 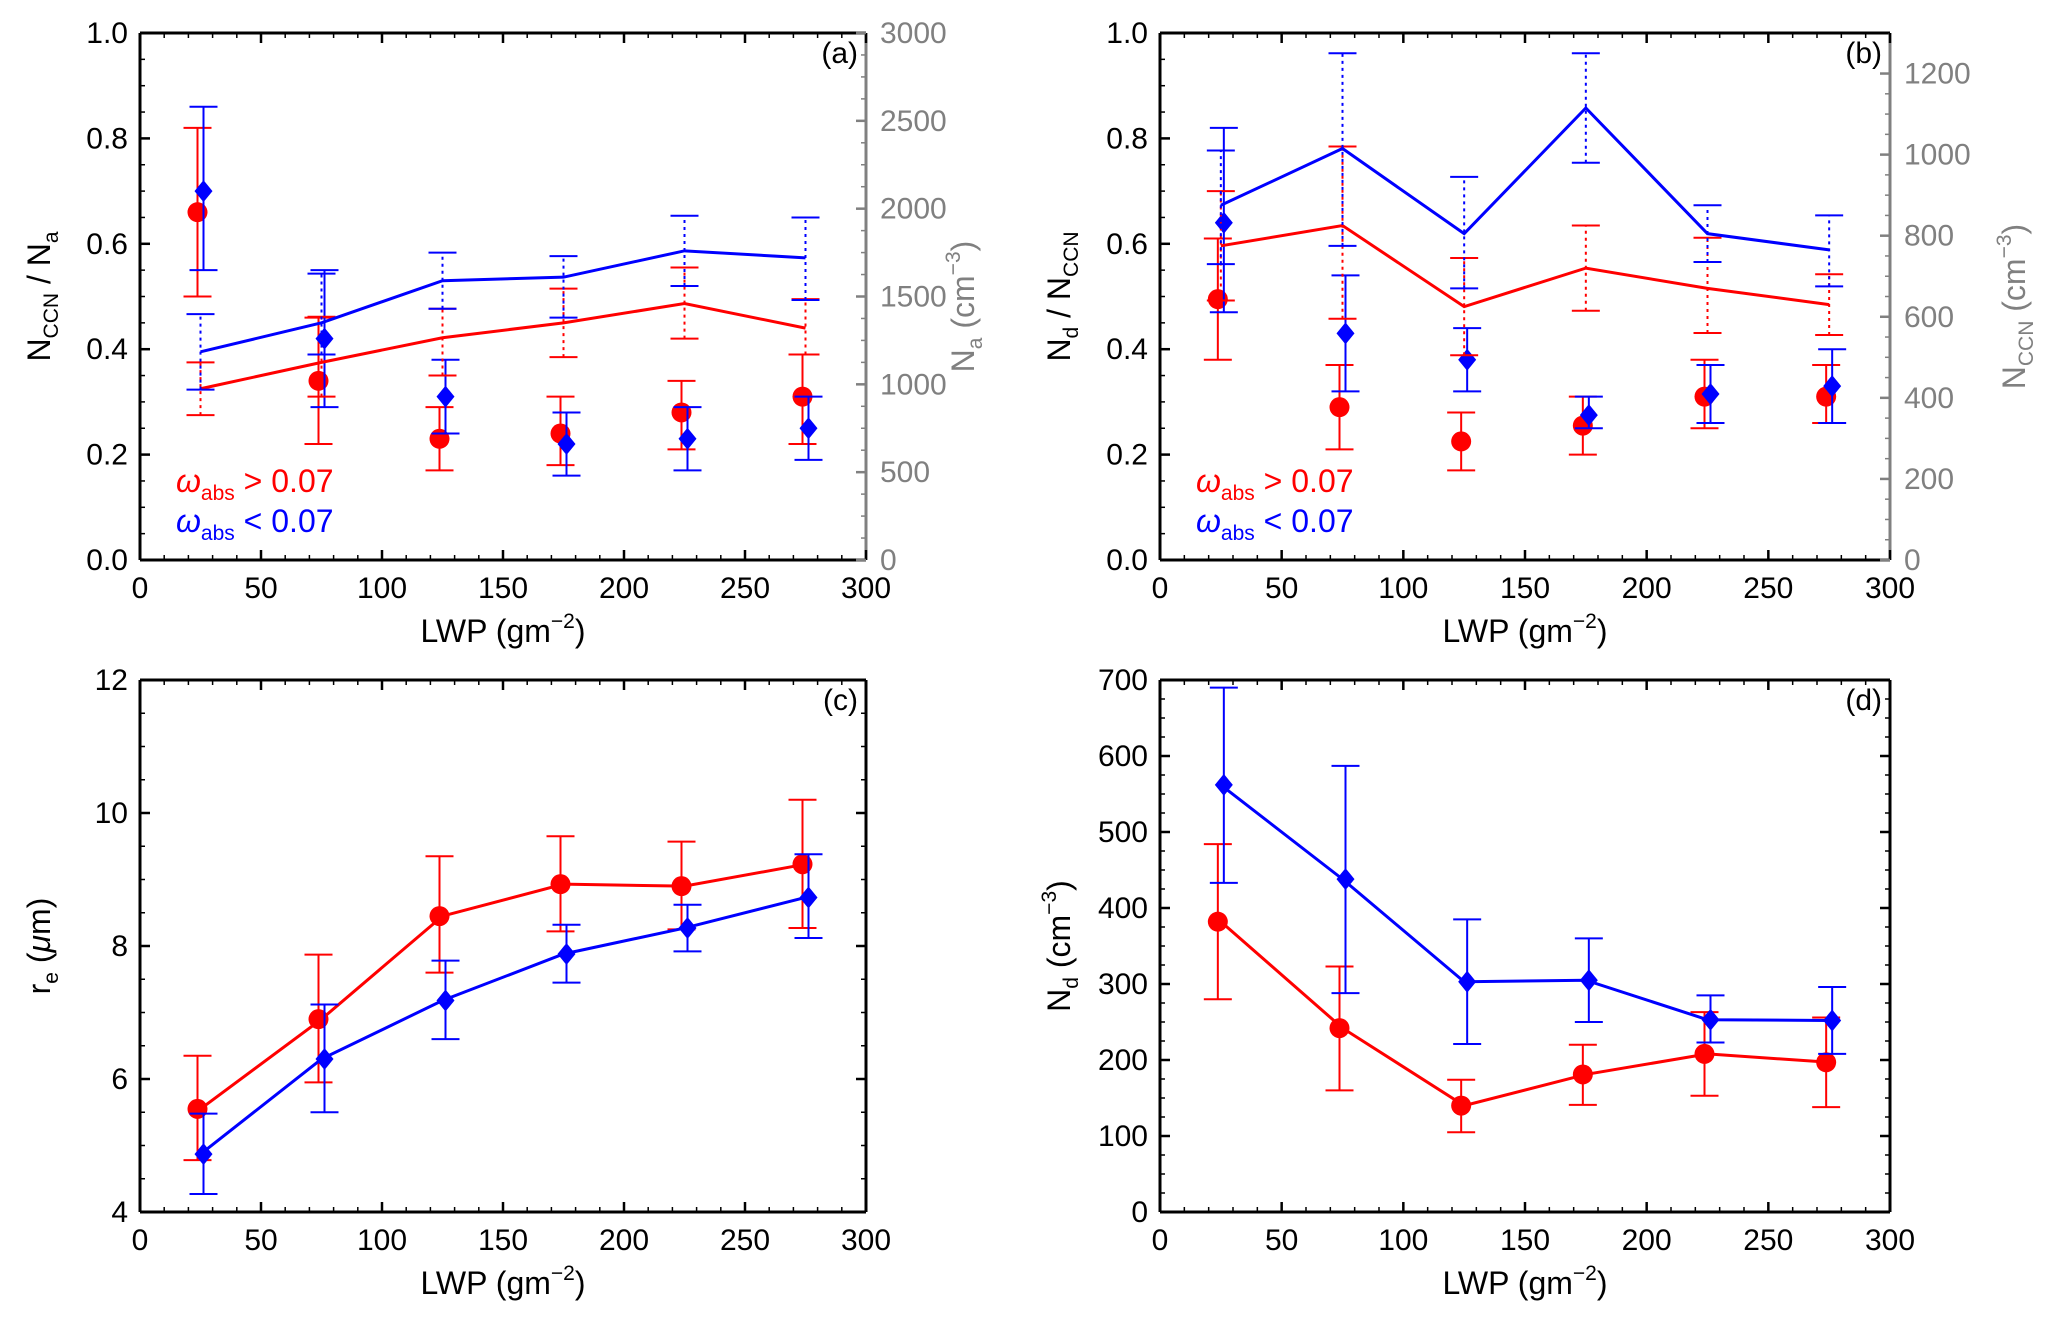 I want to click on y-label-unit: (, so click(x=39, y=962).